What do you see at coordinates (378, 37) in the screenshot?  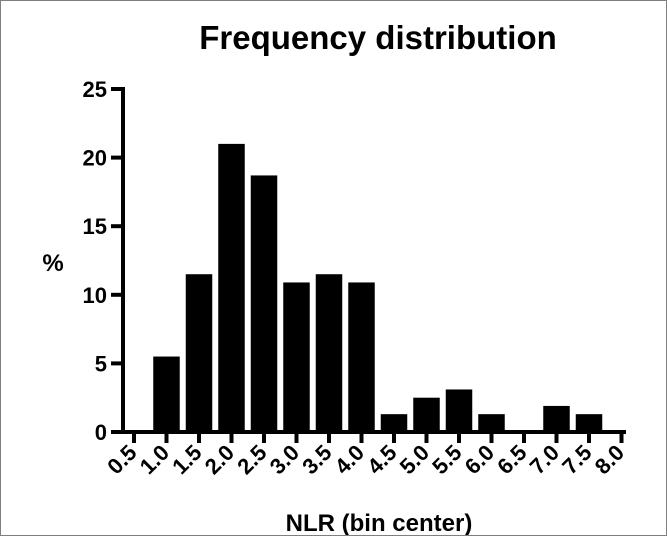 I see `chart-title: Frequency distribution` at bounding box center [378, 37].